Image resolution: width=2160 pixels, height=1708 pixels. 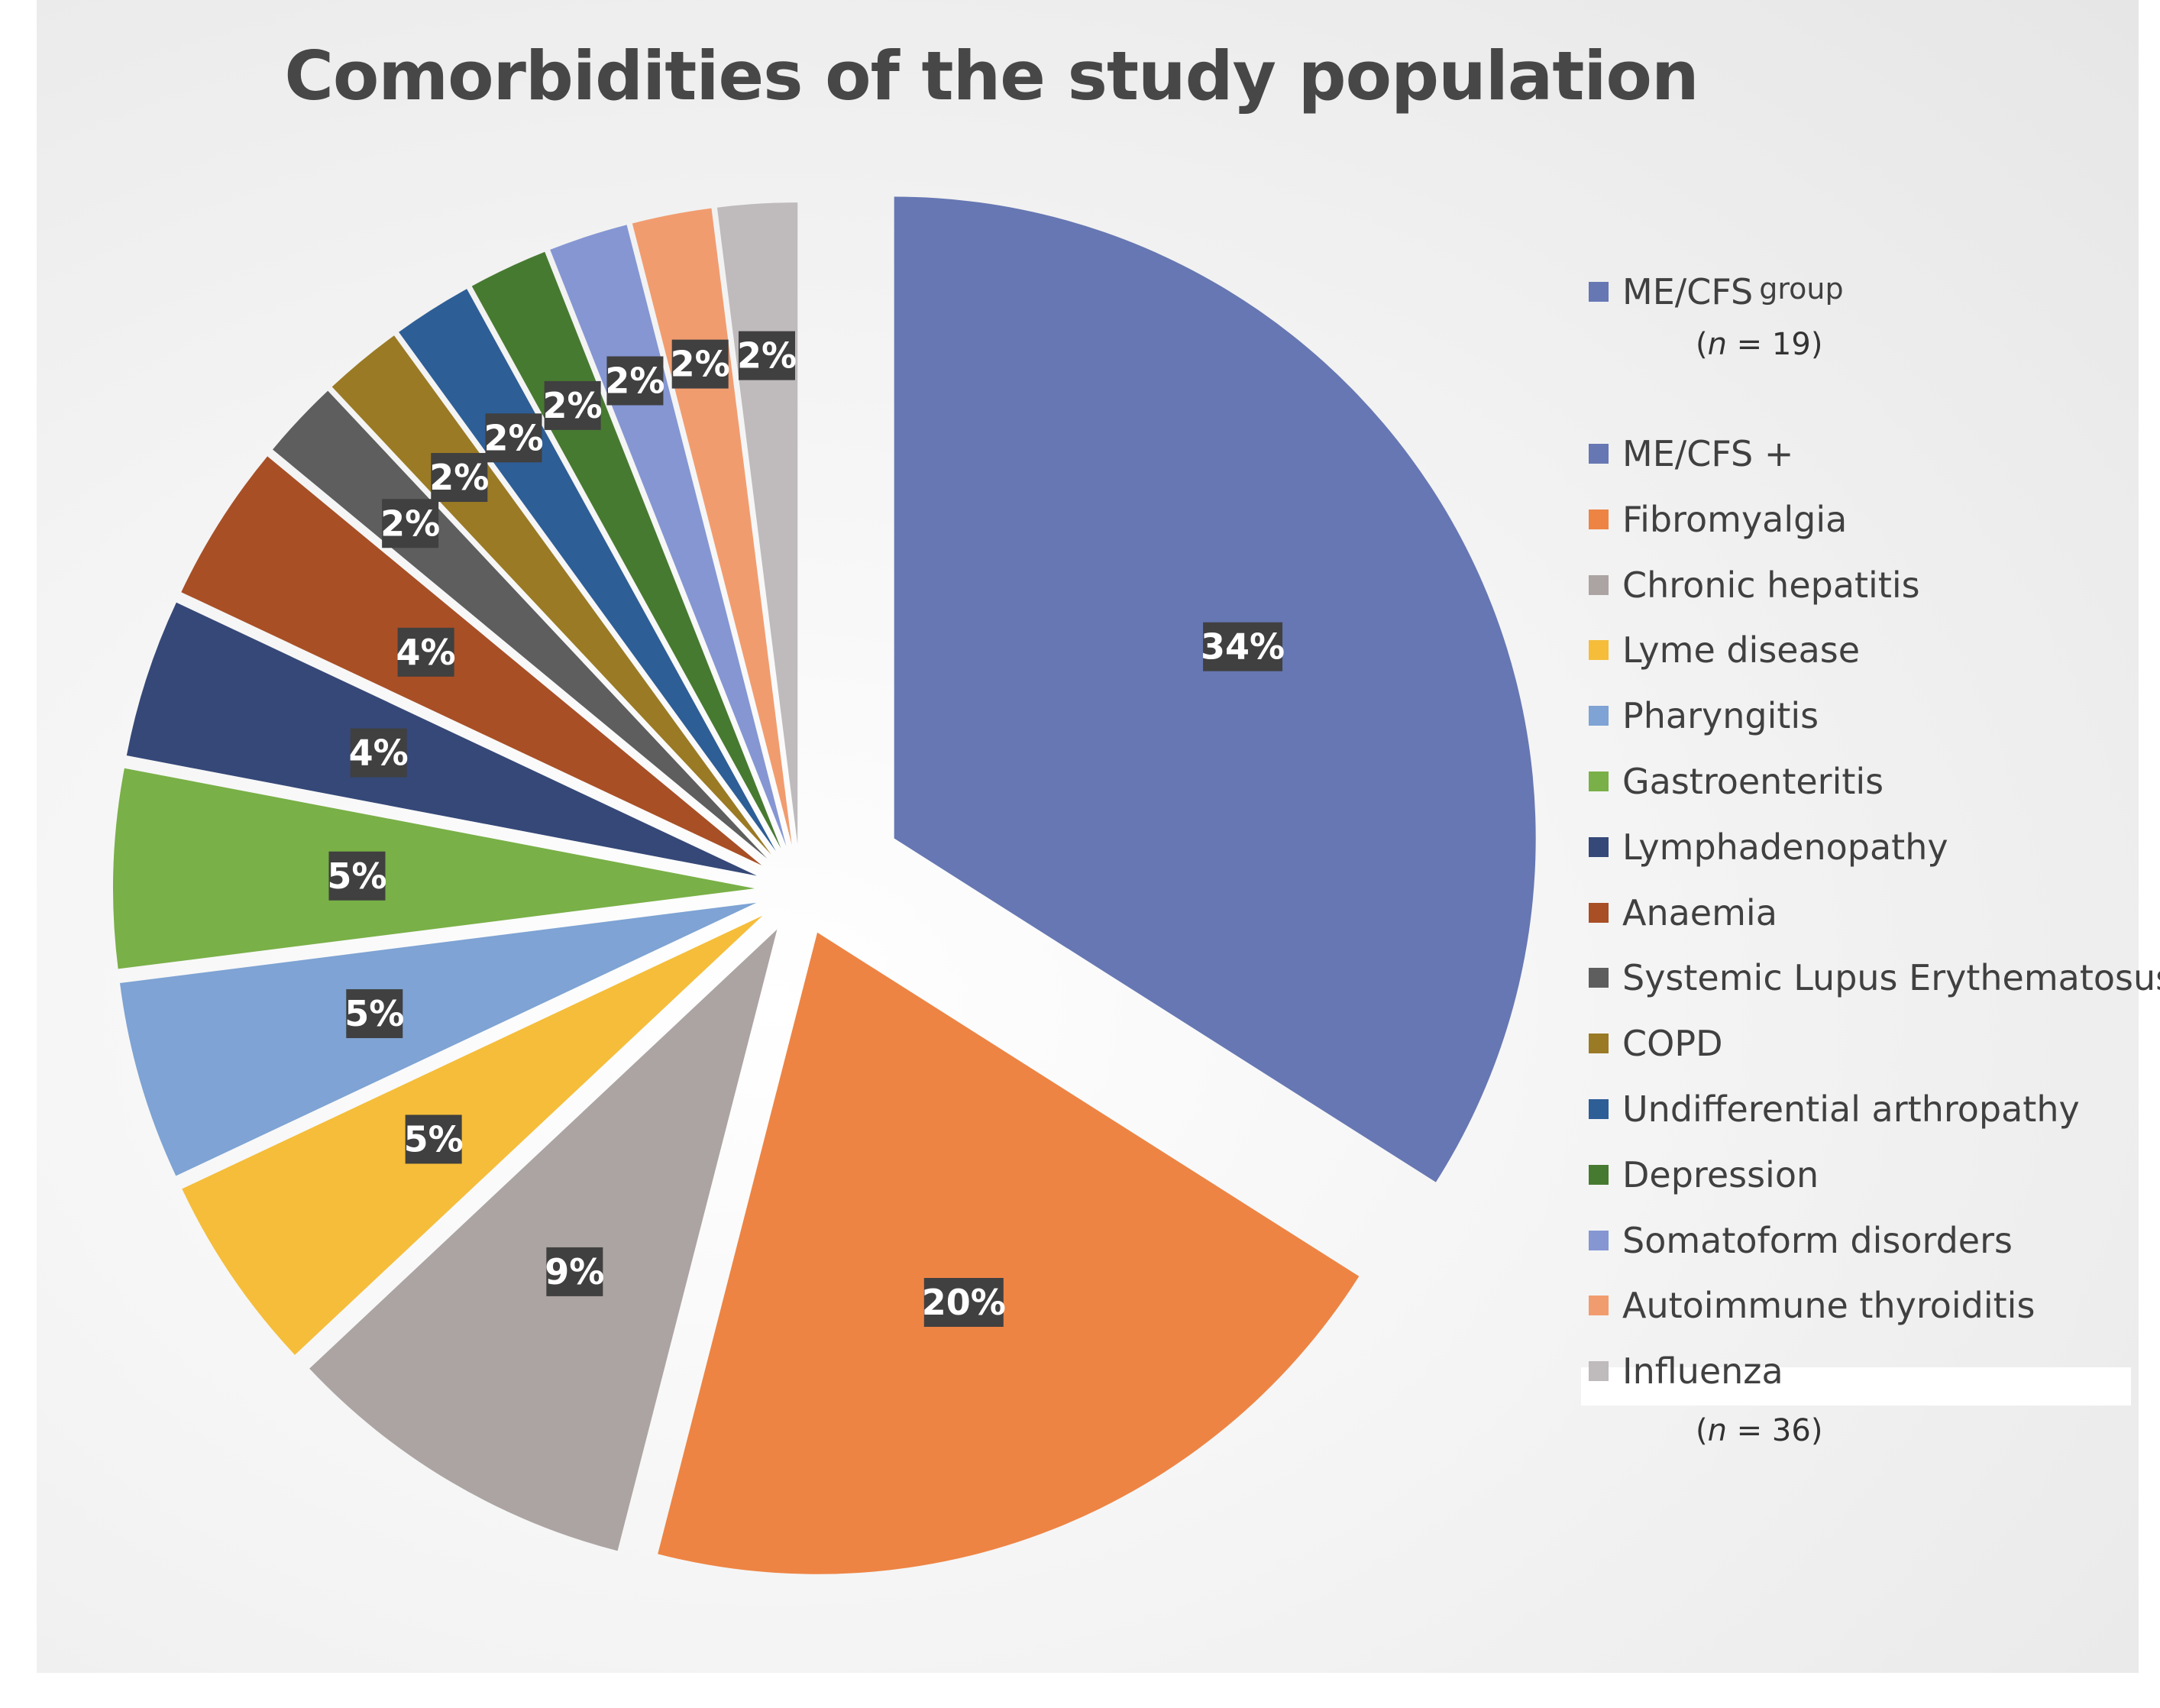 What do you see at coordinates (1856, 1386) in the screenshot?
I see `legend-backdrop` at bounding box center [1856, 1386].